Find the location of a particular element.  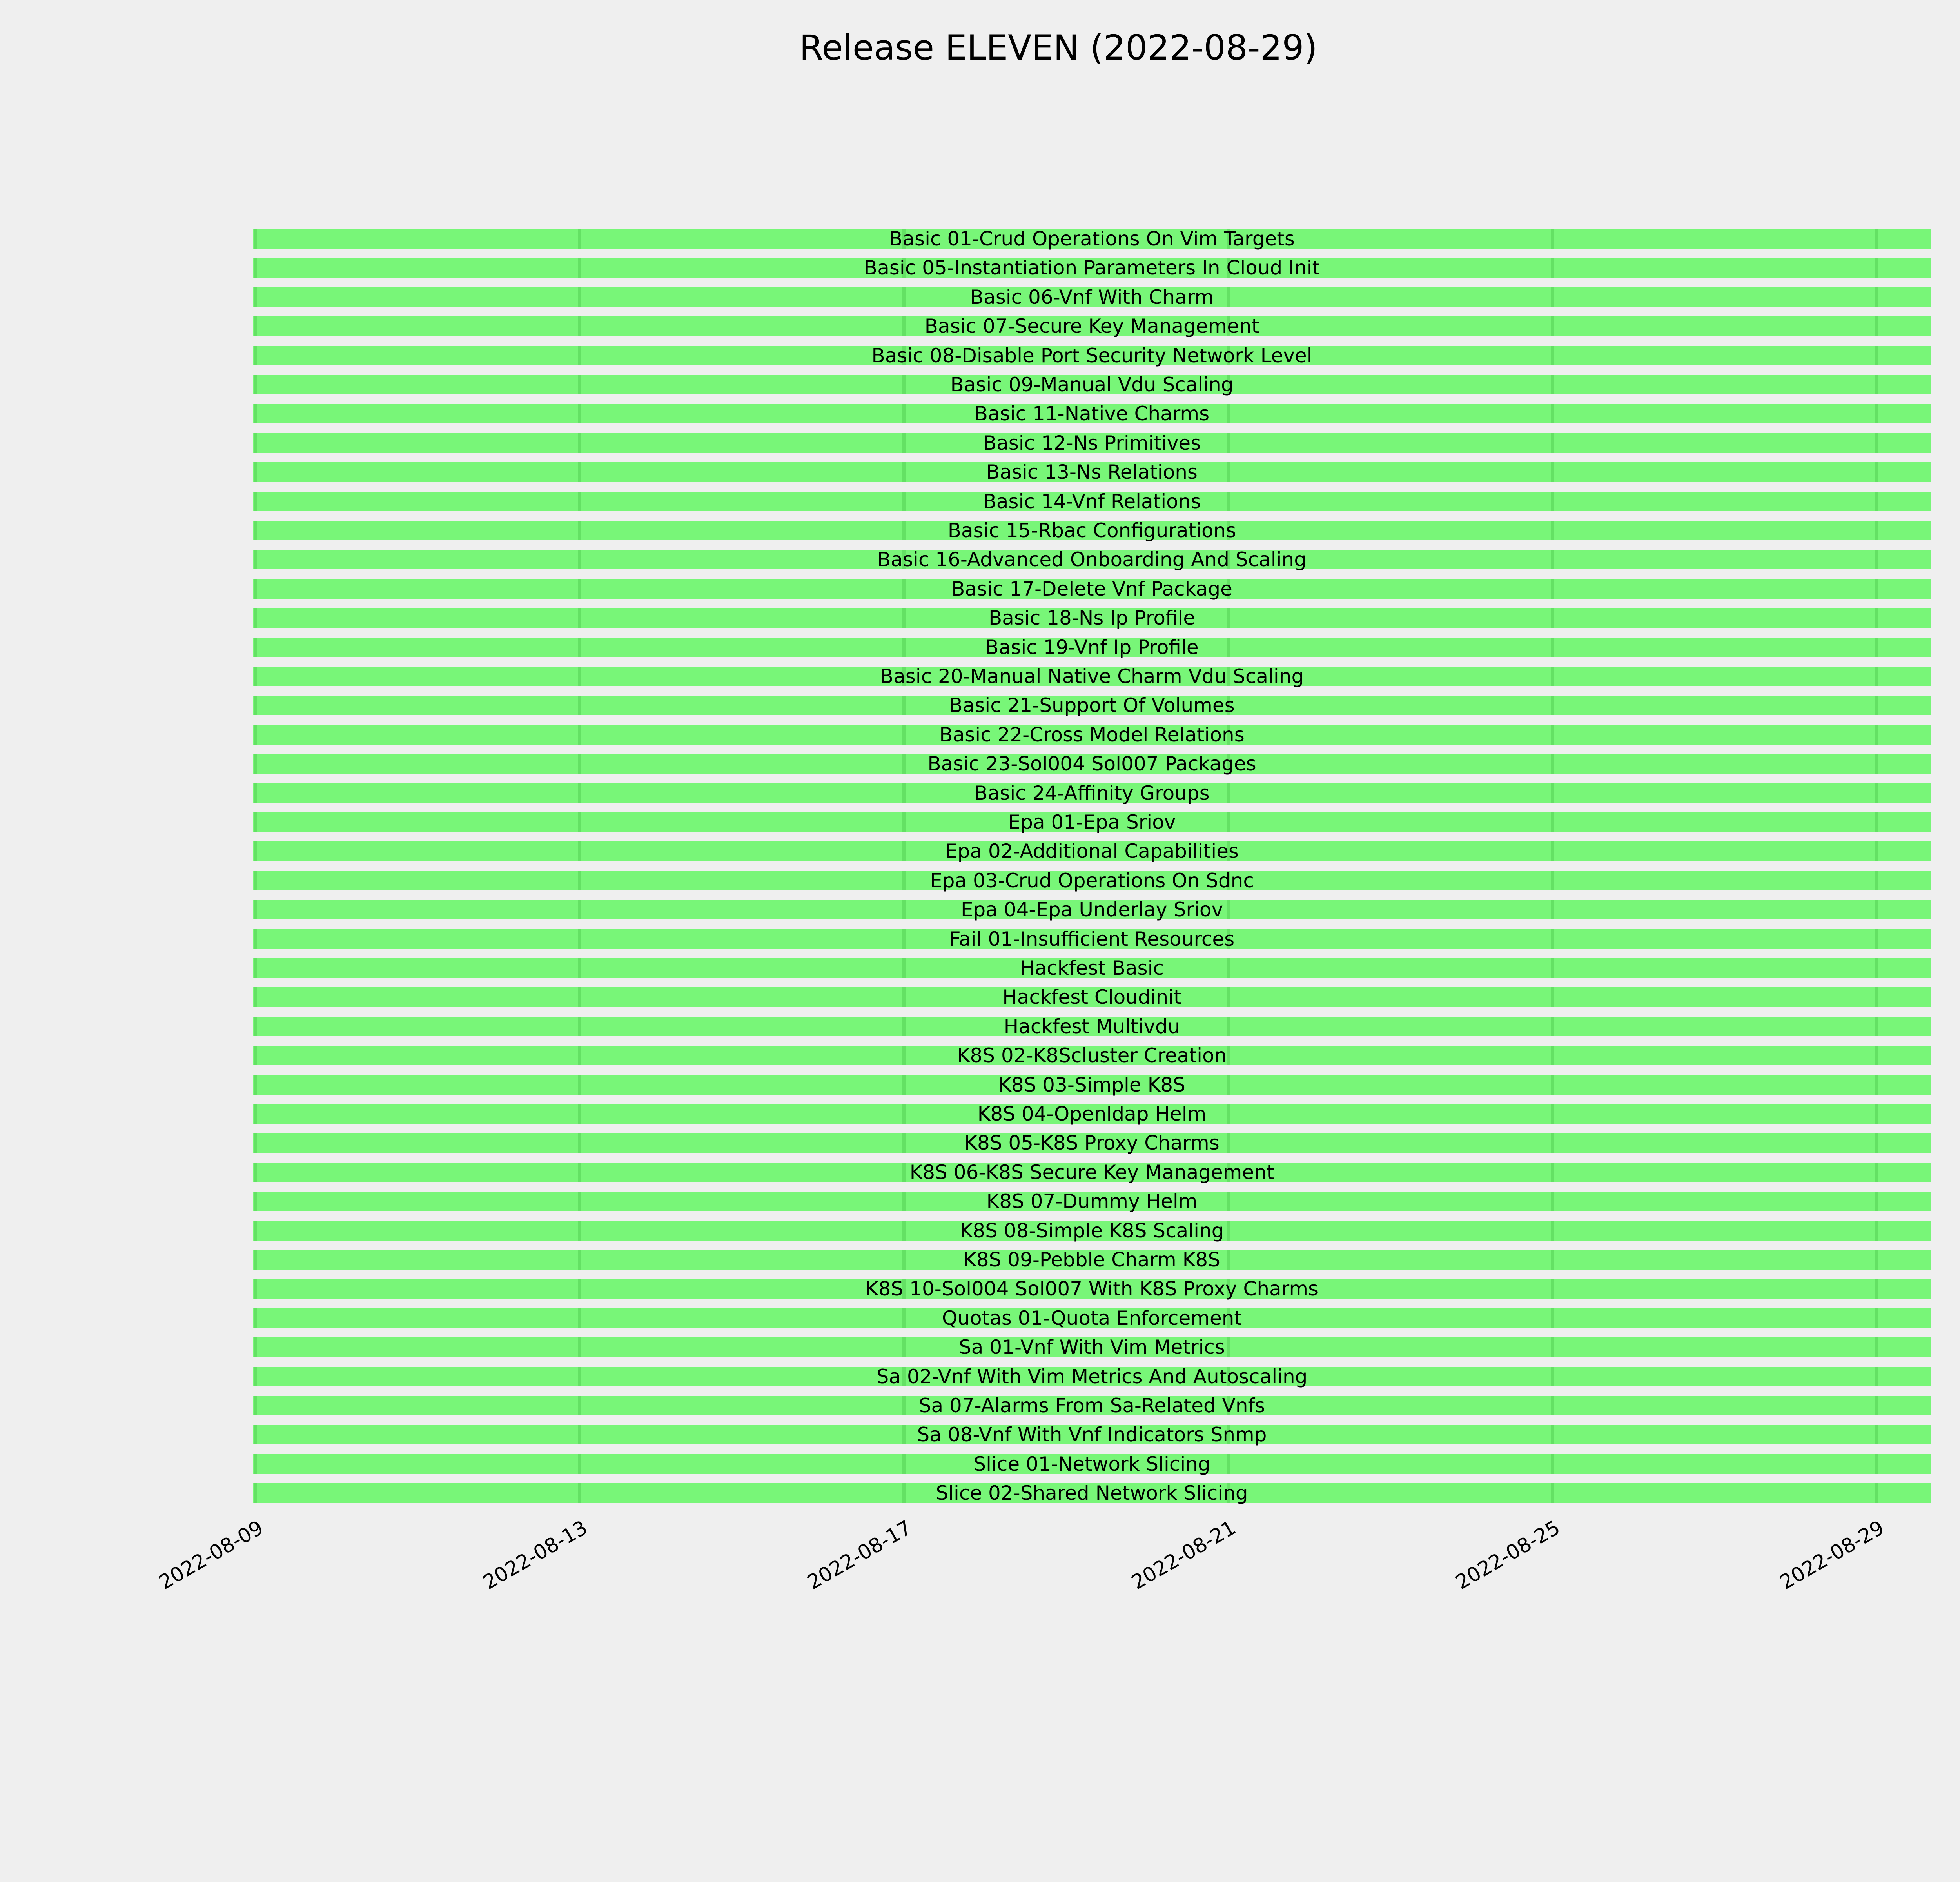

task-label: Epa 01-Epa Sriov is located at coordinates (1092, 822).